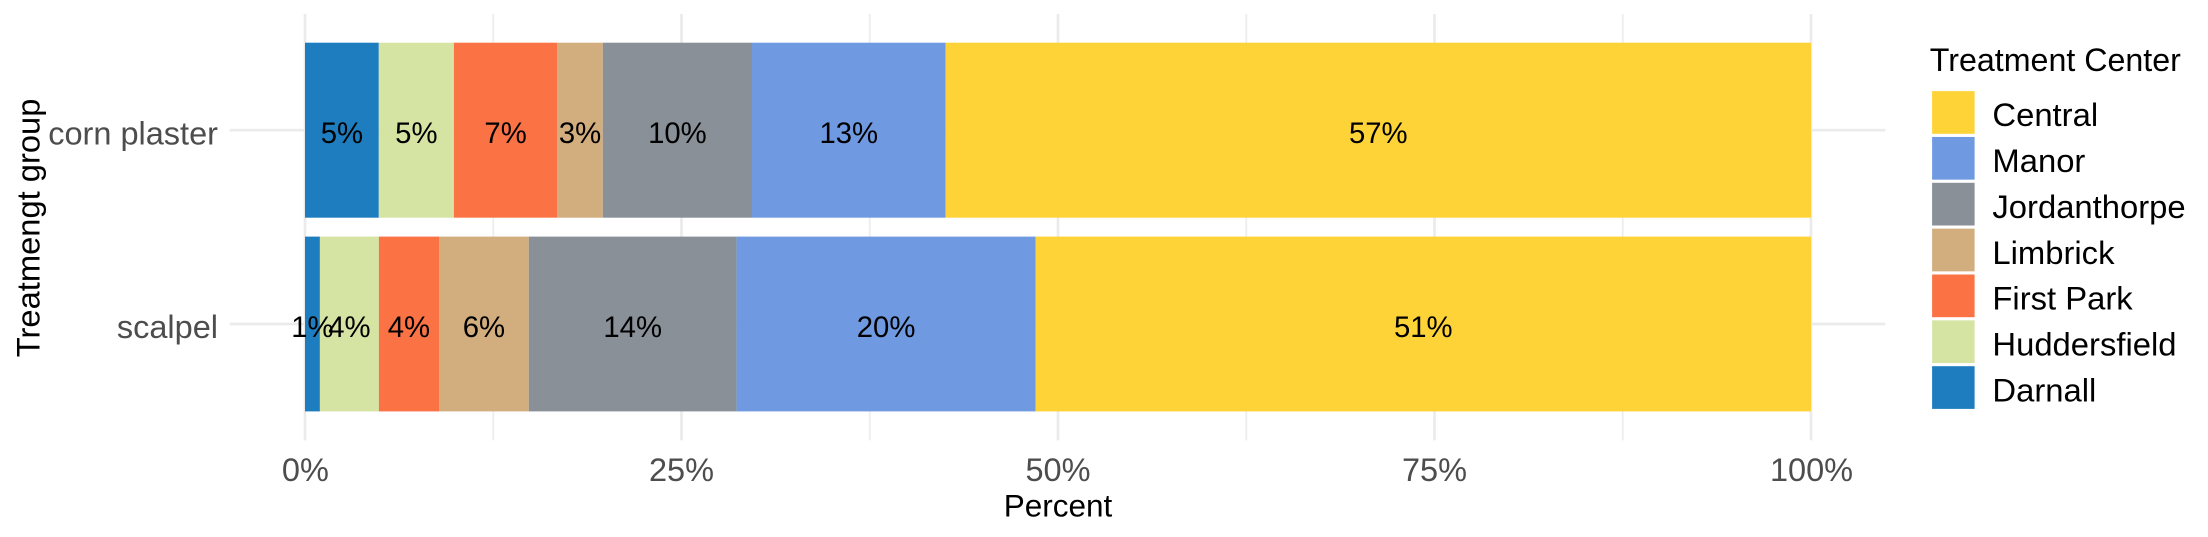 The height and width of the screenshot is (537, 2208). What do you see at coordinates (886, 327) in the screenshot?
I see `svg-text: 20%` at bounding box center [886, 327].